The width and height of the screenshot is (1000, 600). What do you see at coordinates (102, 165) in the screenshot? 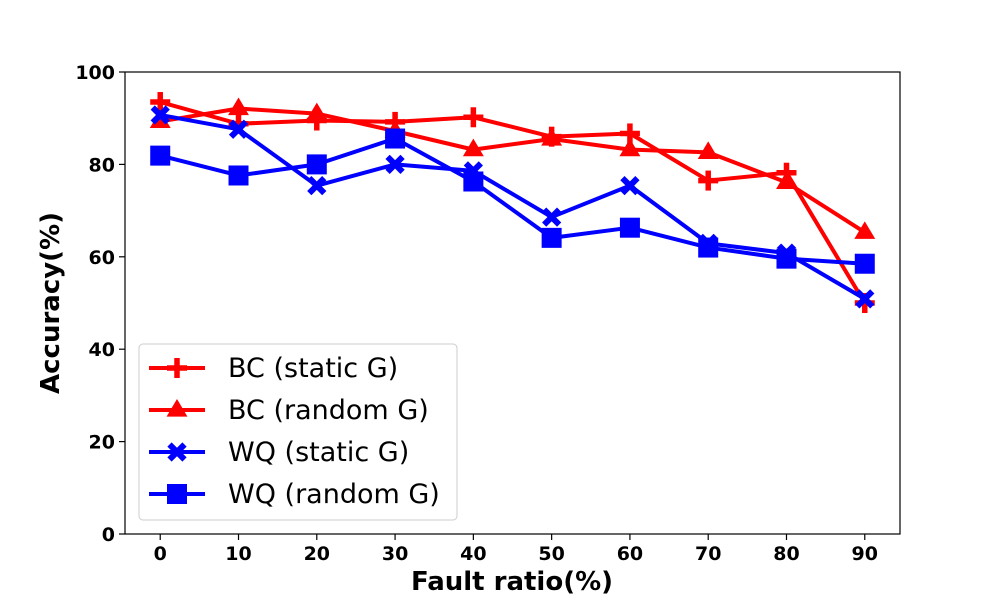
I see `y-tick-label: 80` at bounding box center [102, 165].